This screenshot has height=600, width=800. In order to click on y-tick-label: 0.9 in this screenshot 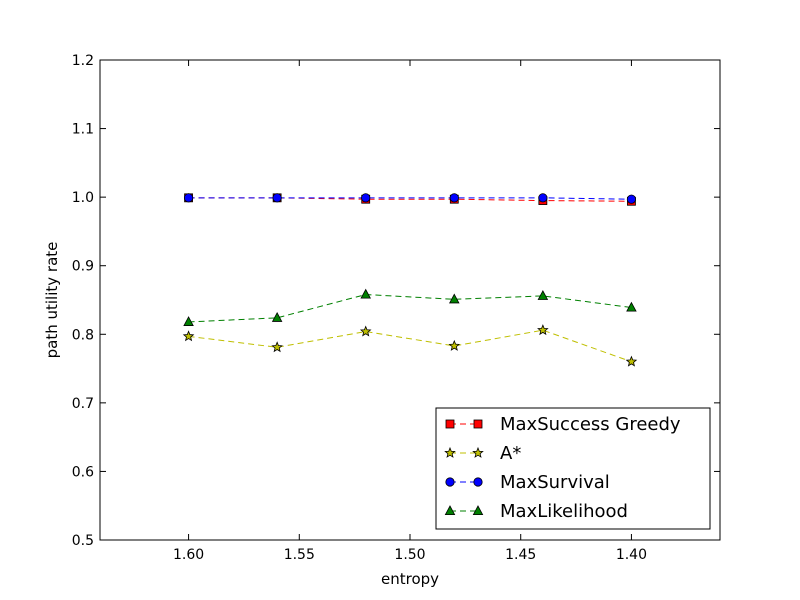, I will do `click(83, 267)`.